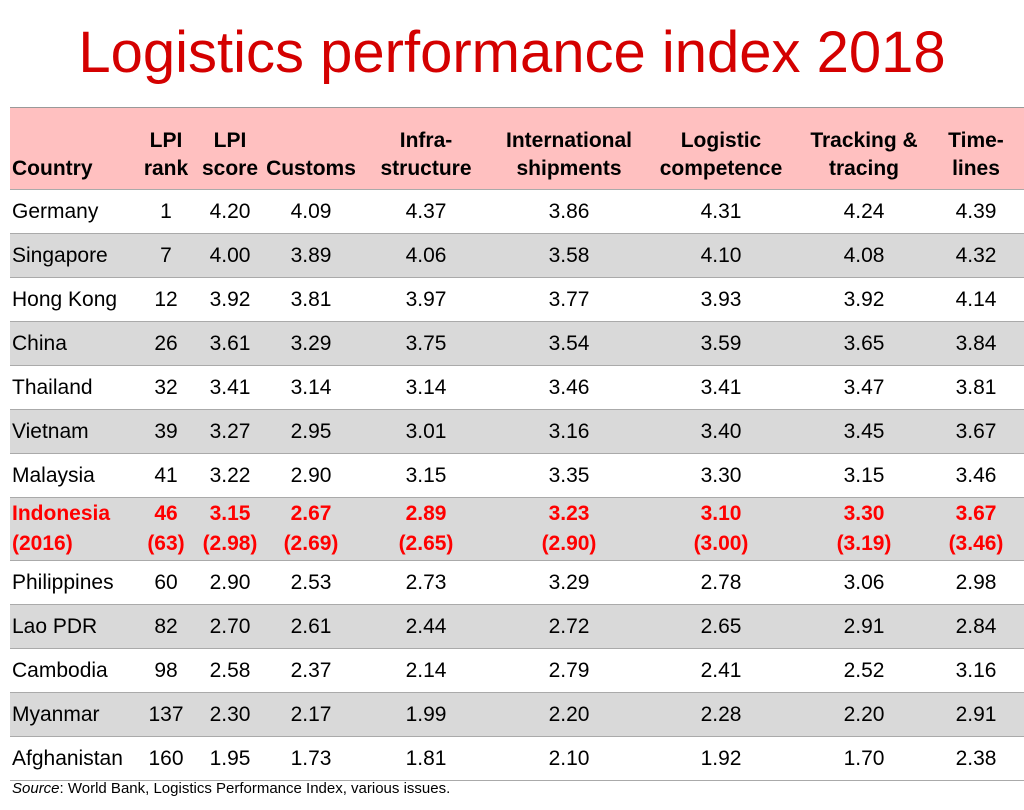 This screenshot has width=1024, height=810. I want to click on page-title: Logistics performance index 2018, so click(512, 52).